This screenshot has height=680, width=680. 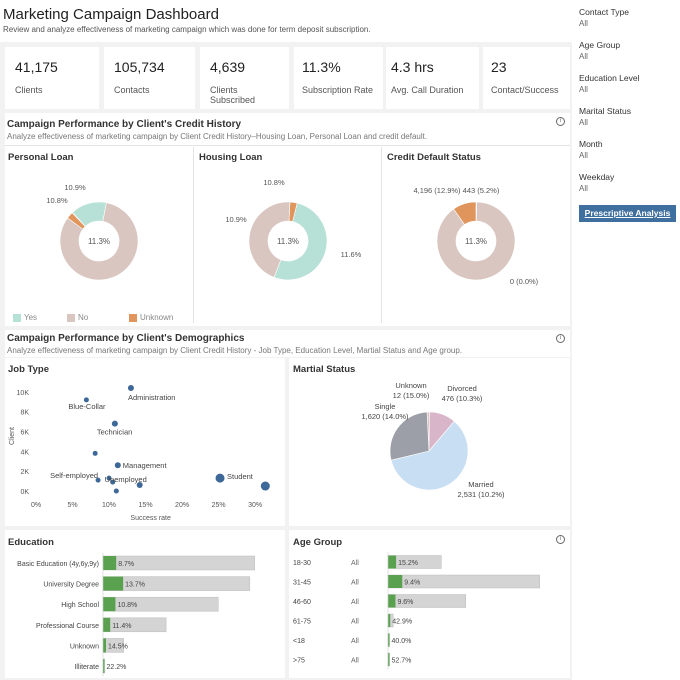 I want to click on bar-category-label: 46-60, so click(x=302, y=602).